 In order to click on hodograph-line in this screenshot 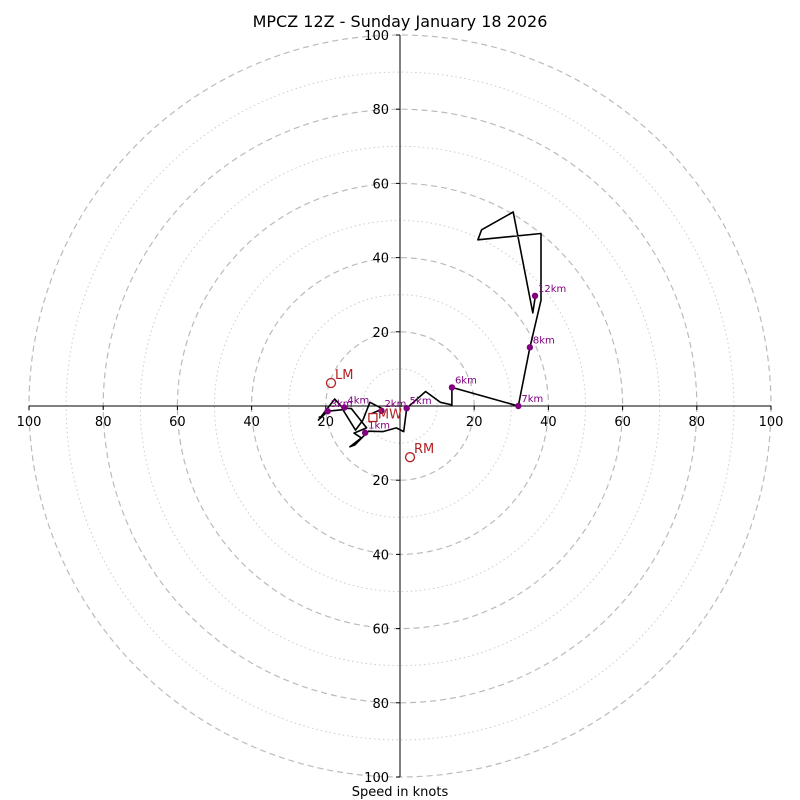, I will do `click(429, 329)`.